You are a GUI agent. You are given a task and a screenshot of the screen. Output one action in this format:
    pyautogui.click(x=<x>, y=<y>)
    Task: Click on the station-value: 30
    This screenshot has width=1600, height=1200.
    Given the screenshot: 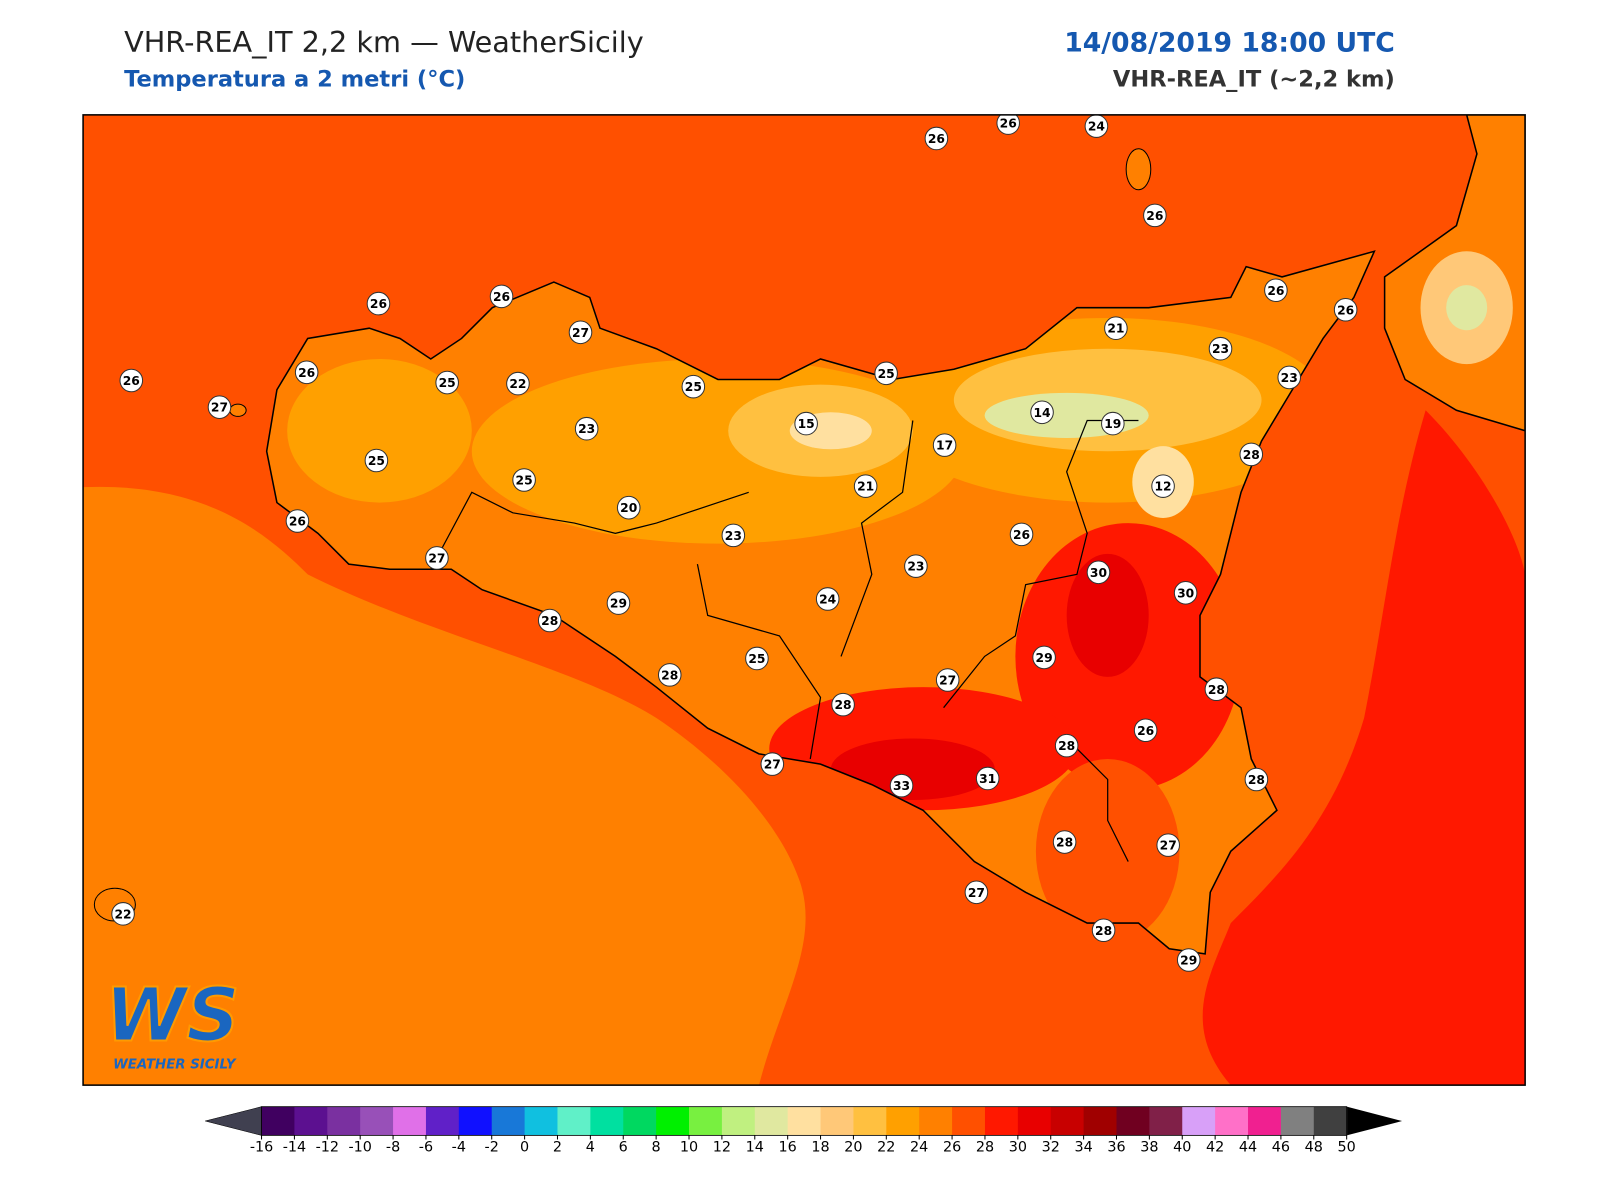 What is the action you would take?
    pyautogui.click(x=1098, y=573)
    